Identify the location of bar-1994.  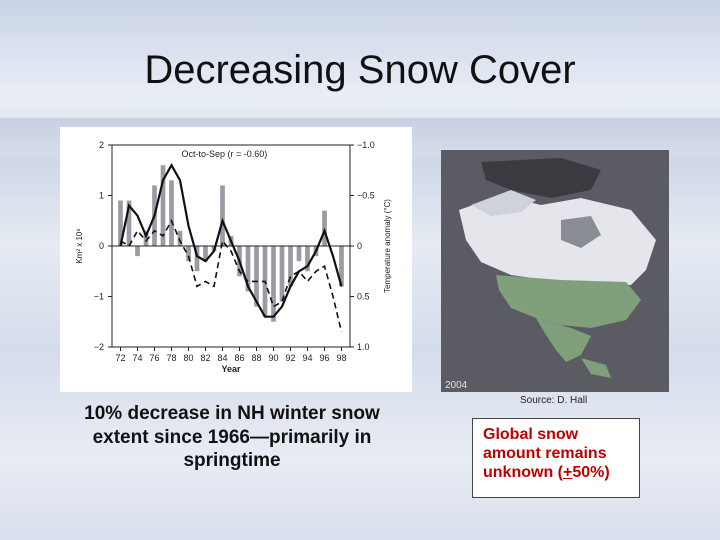
(307, 259).